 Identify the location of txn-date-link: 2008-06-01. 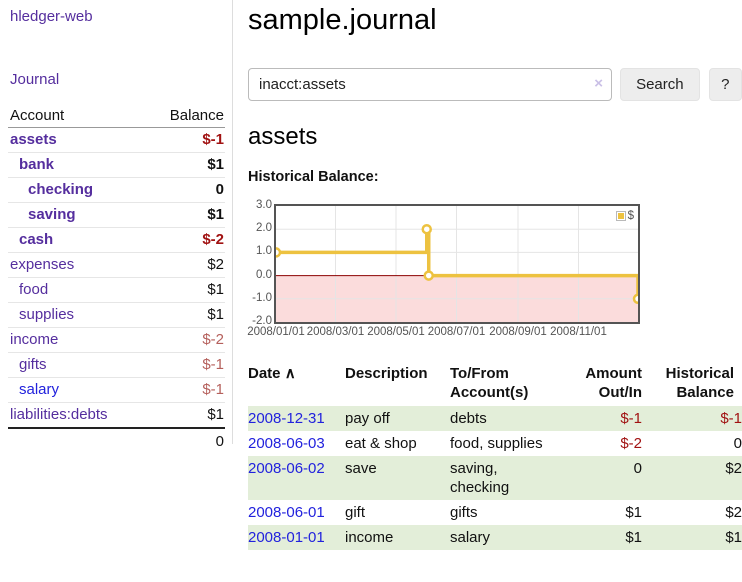
(286, 512).